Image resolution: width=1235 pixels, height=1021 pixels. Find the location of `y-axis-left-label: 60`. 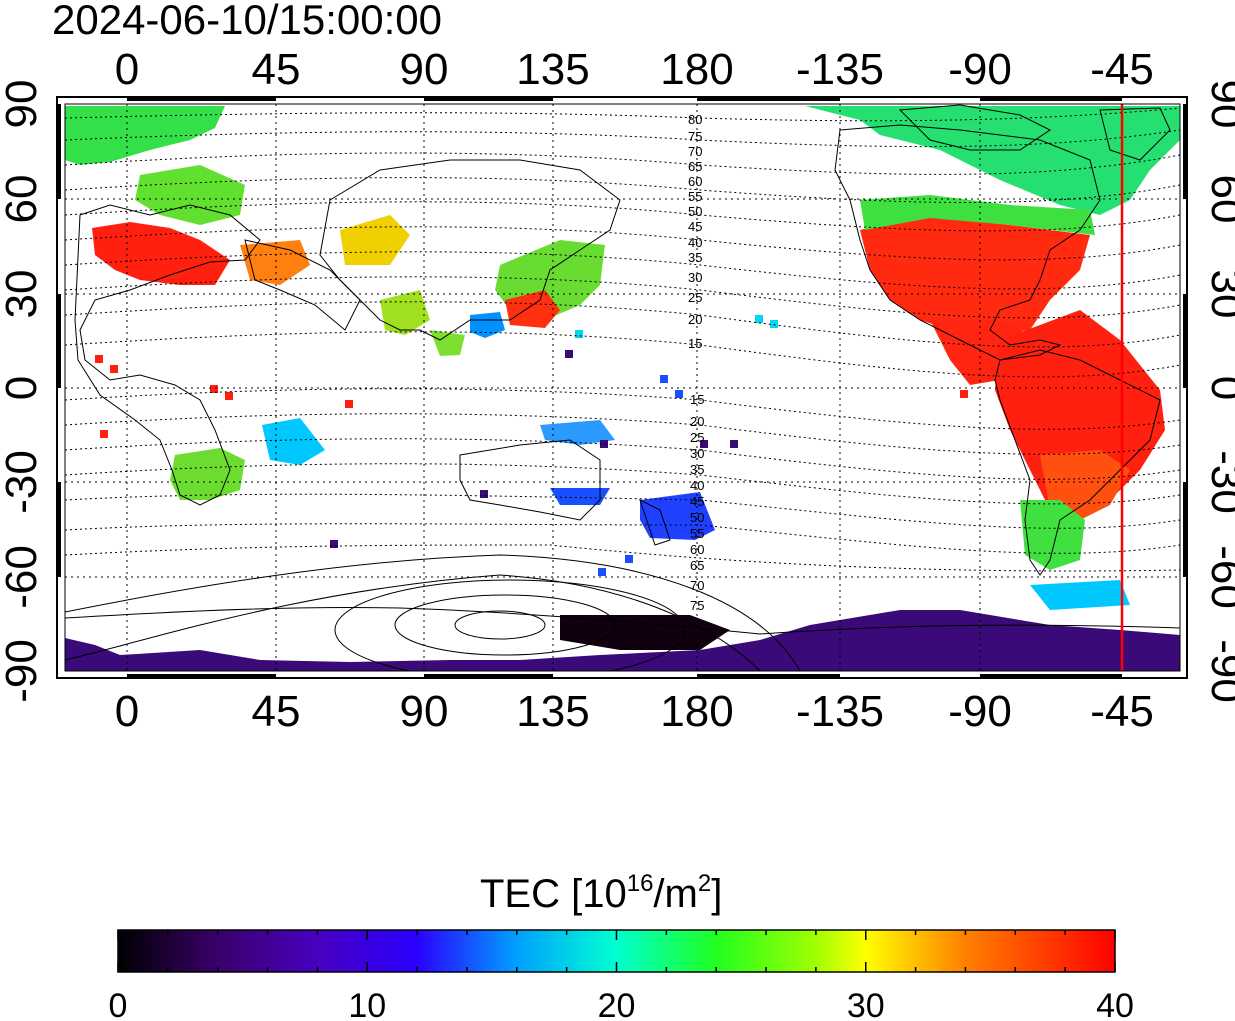

y-axis-left-label: 60 is located at coordinates (23, 199).